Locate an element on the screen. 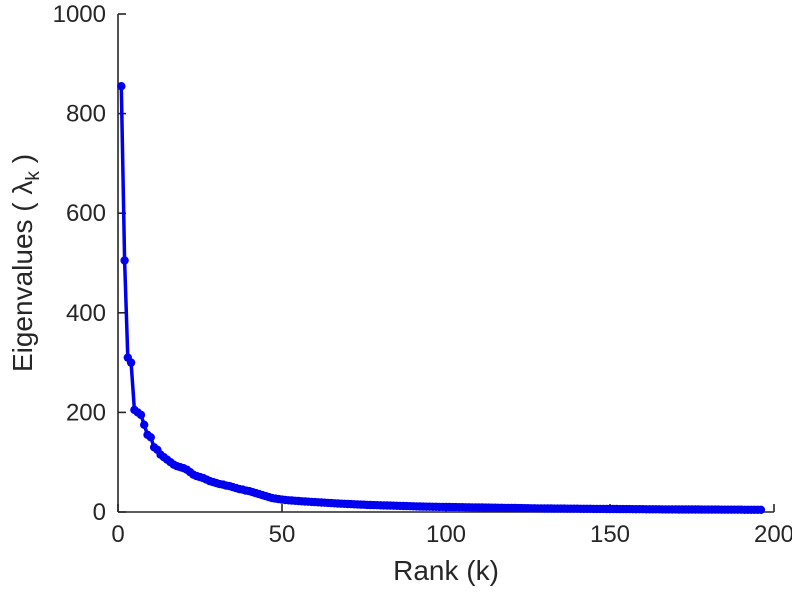  y-tick-label: 200 is located at coordinates (86, 412).